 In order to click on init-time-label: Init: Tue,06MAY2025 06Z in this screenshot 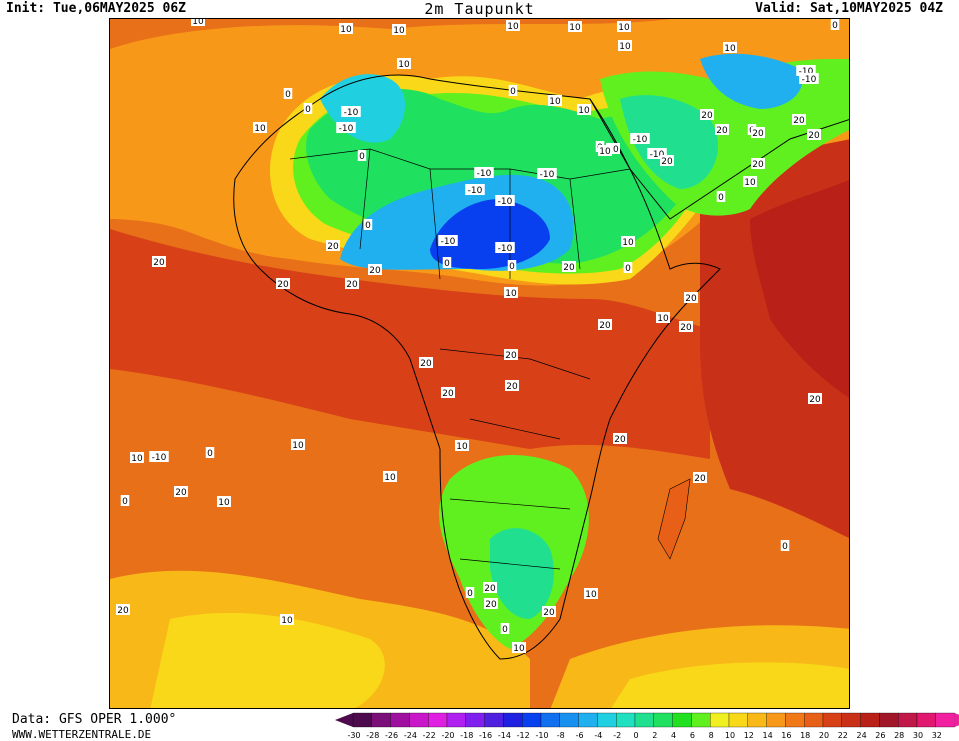, I will do `click(96, 8)`.